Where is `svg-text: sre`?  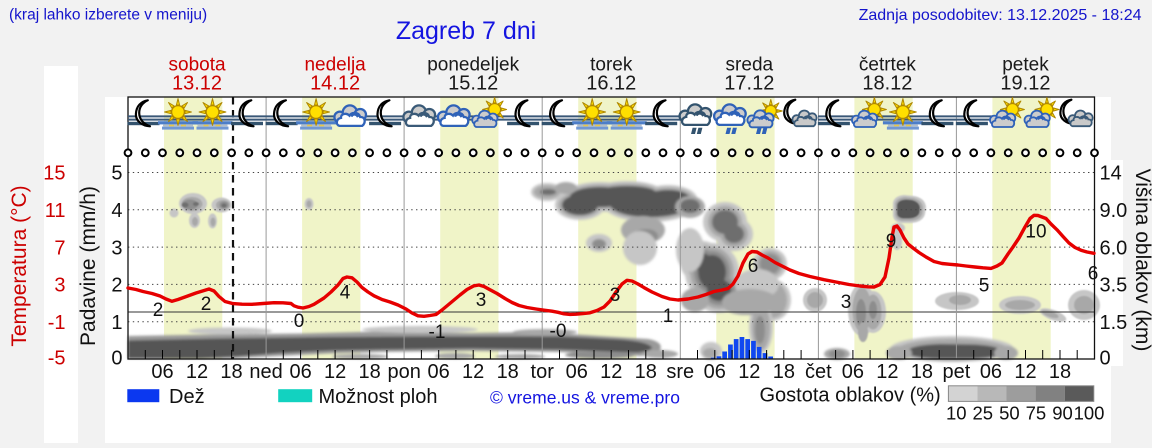 svg-text: sre is located at coordinates (680, 372).